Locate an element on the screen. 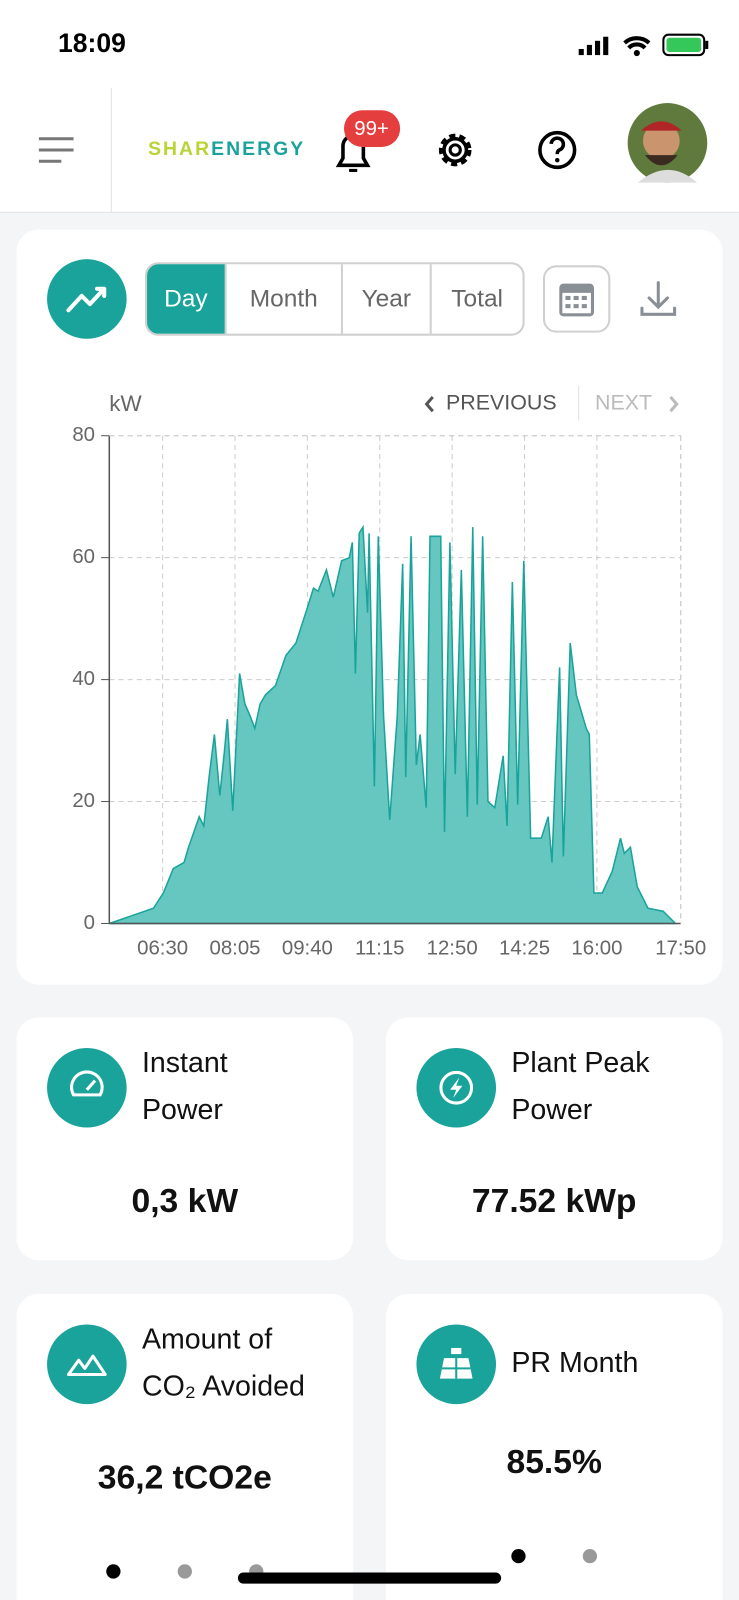  x-tick-label: 11:15 is located at coordinates (380, 948).